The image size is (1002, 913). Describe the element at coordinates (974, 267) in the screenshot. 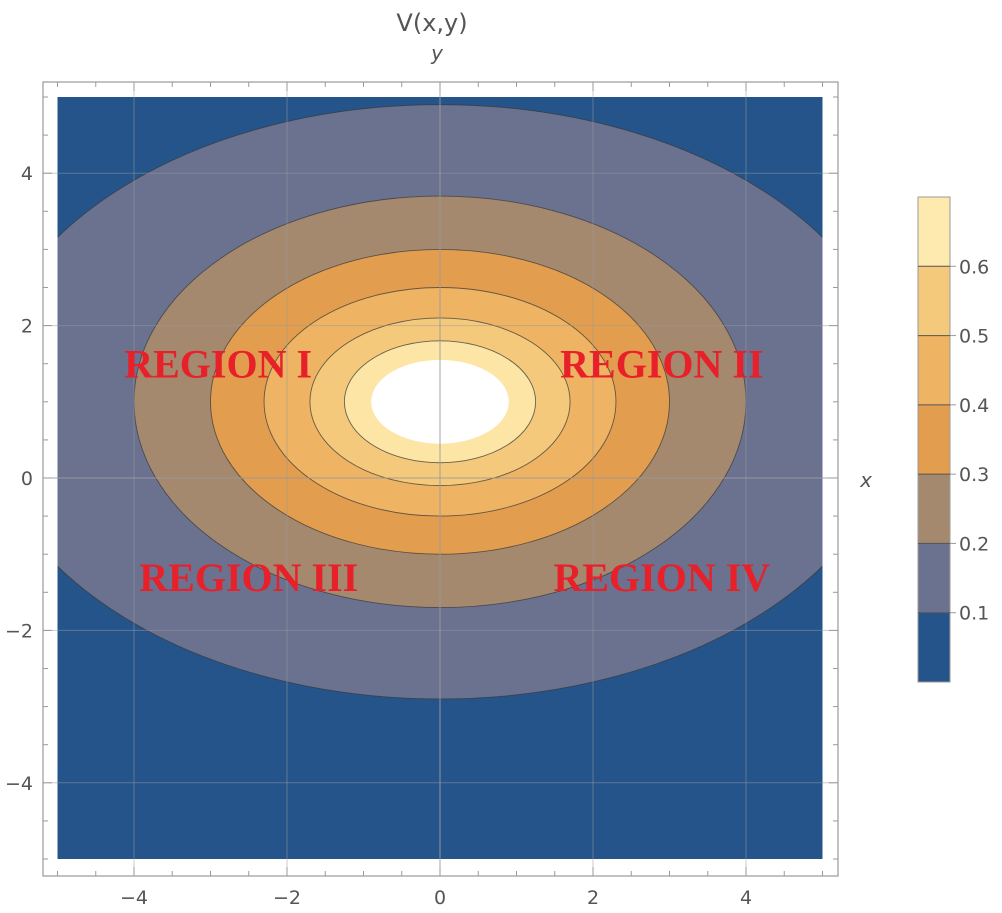

I see `legend-tick-label: 0.6` at that location.